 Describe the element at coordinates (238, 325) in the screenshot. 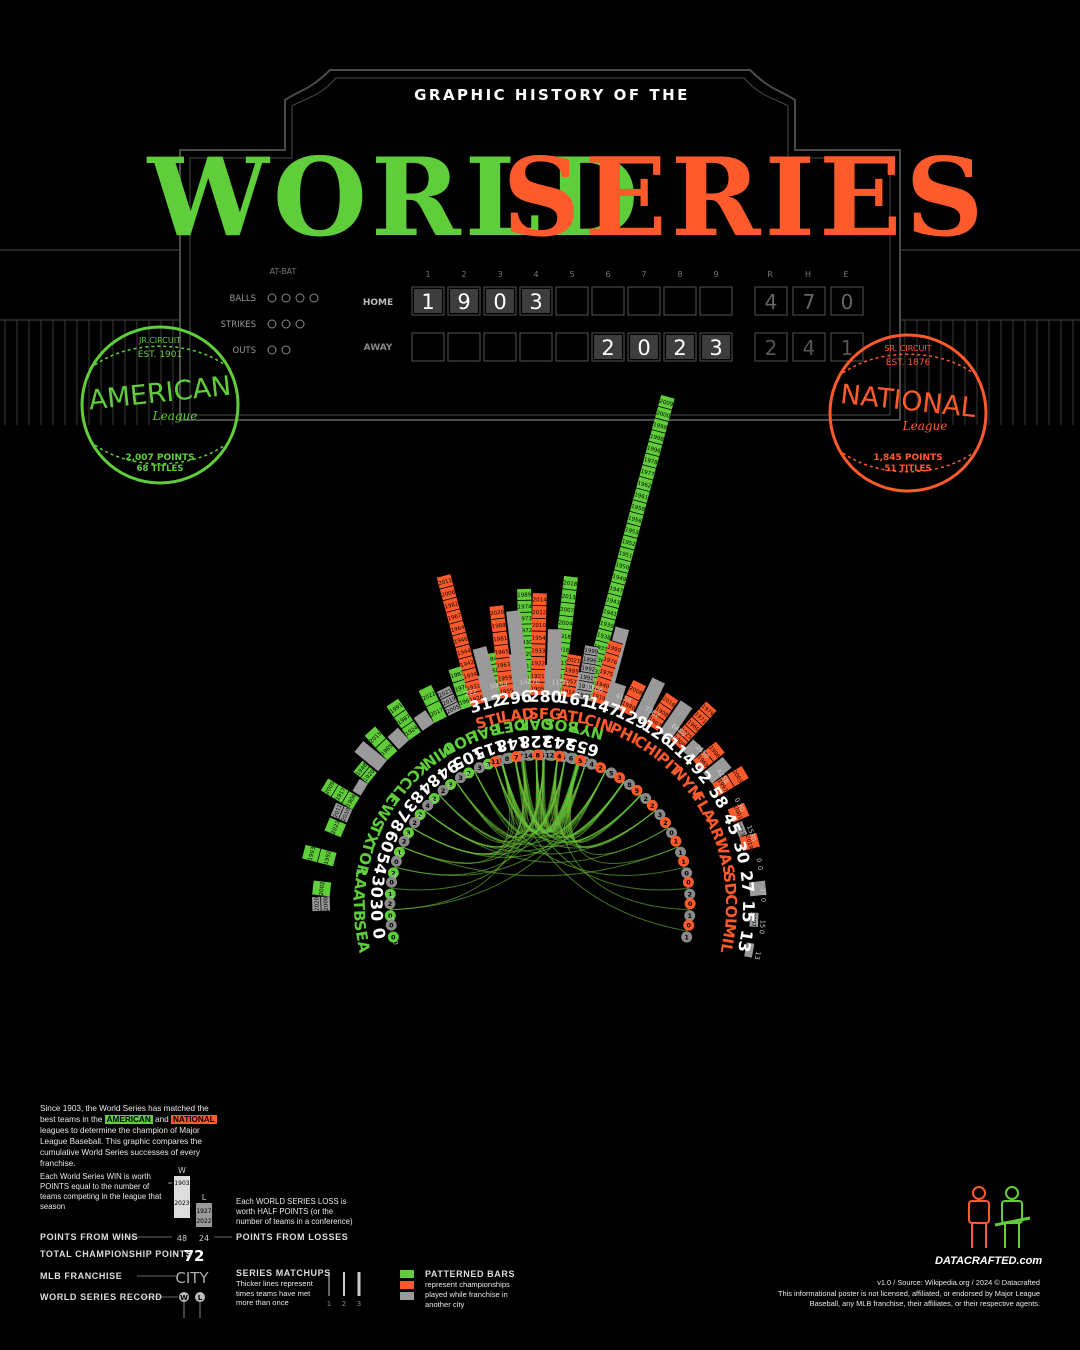

I see `strikes-label: STRIKES` at that location.